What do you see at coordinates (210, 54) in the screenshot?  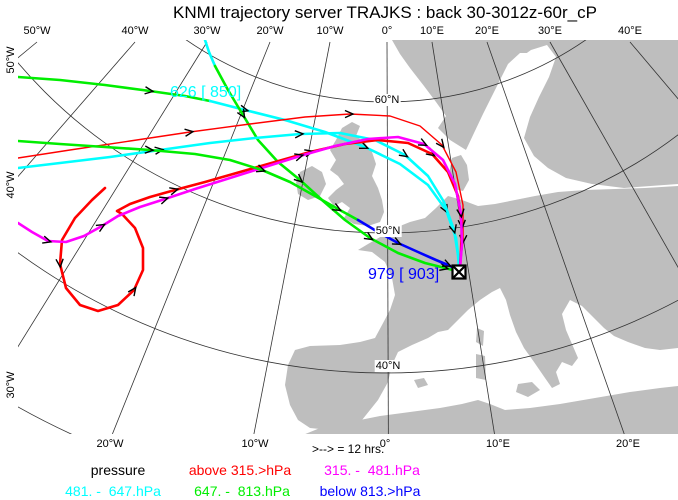 I see `trajectory-cyan` at bounding box center [210, 54].